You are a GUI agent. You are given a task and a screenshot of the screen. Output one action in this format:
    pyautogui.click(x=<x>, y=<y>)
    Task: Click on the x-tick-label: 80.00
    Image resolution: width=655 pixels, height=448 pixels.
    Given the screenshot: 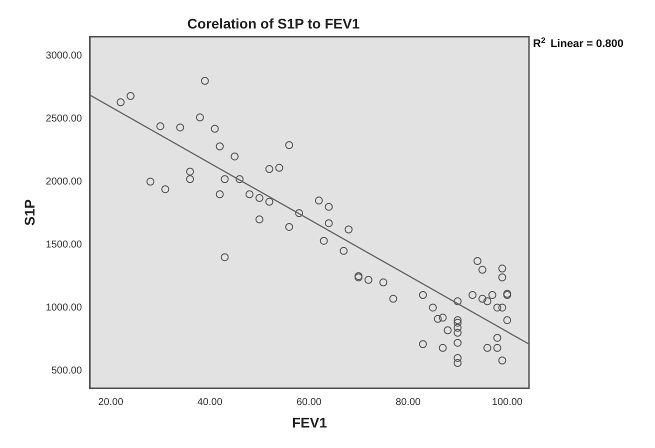 What is the action you would take?
    pyautogui.click(x=409, y=402)
    